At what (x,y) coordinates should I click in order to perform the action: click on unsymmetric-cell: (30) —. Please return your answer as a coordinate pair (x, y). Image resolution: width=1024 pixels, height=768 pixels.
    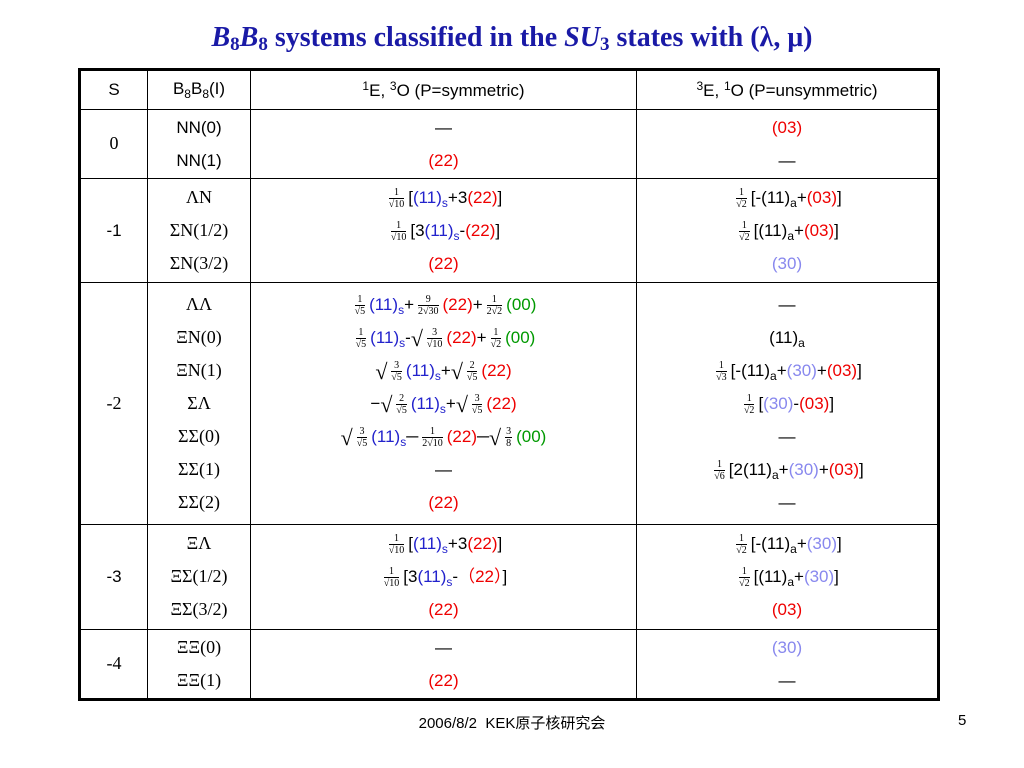
    Looking at the image, I should click on (787, 664).